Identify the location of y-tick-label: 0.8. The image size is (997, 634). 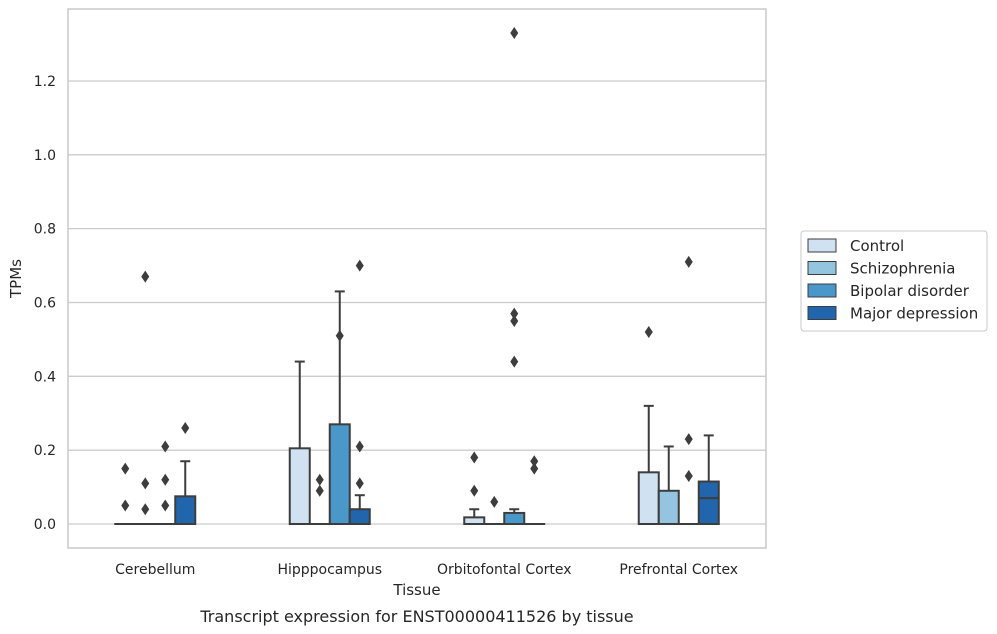
(45, 230).